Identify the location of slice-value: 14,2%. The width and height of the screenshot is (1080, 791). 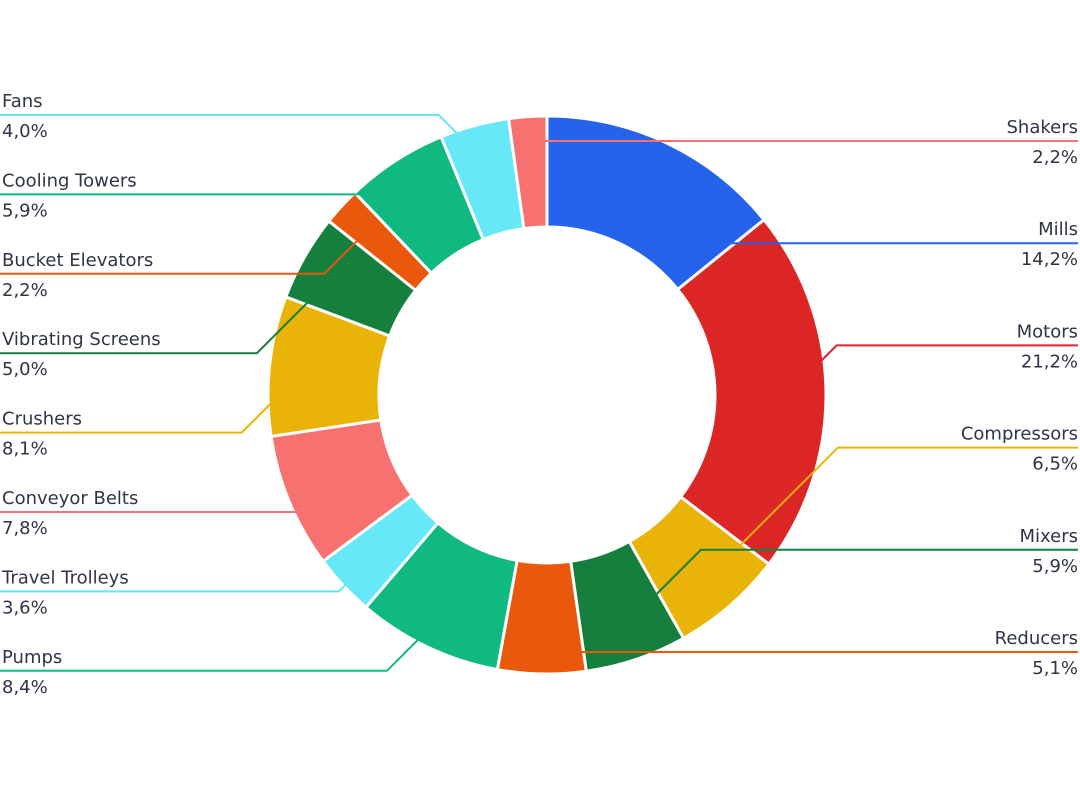
(1049, 259).